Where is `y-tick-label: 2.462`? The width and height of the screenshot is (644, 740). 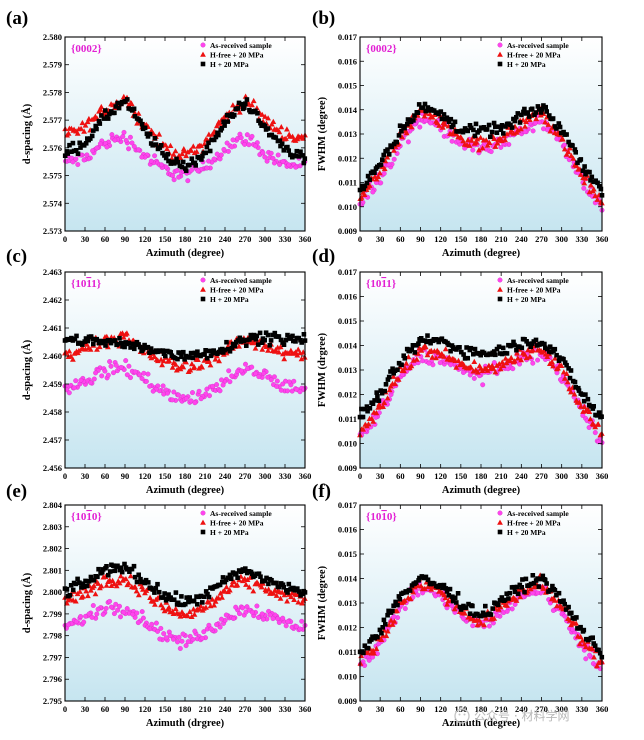 y-tick-label: 2.462 is located at coordinates (52, 300).